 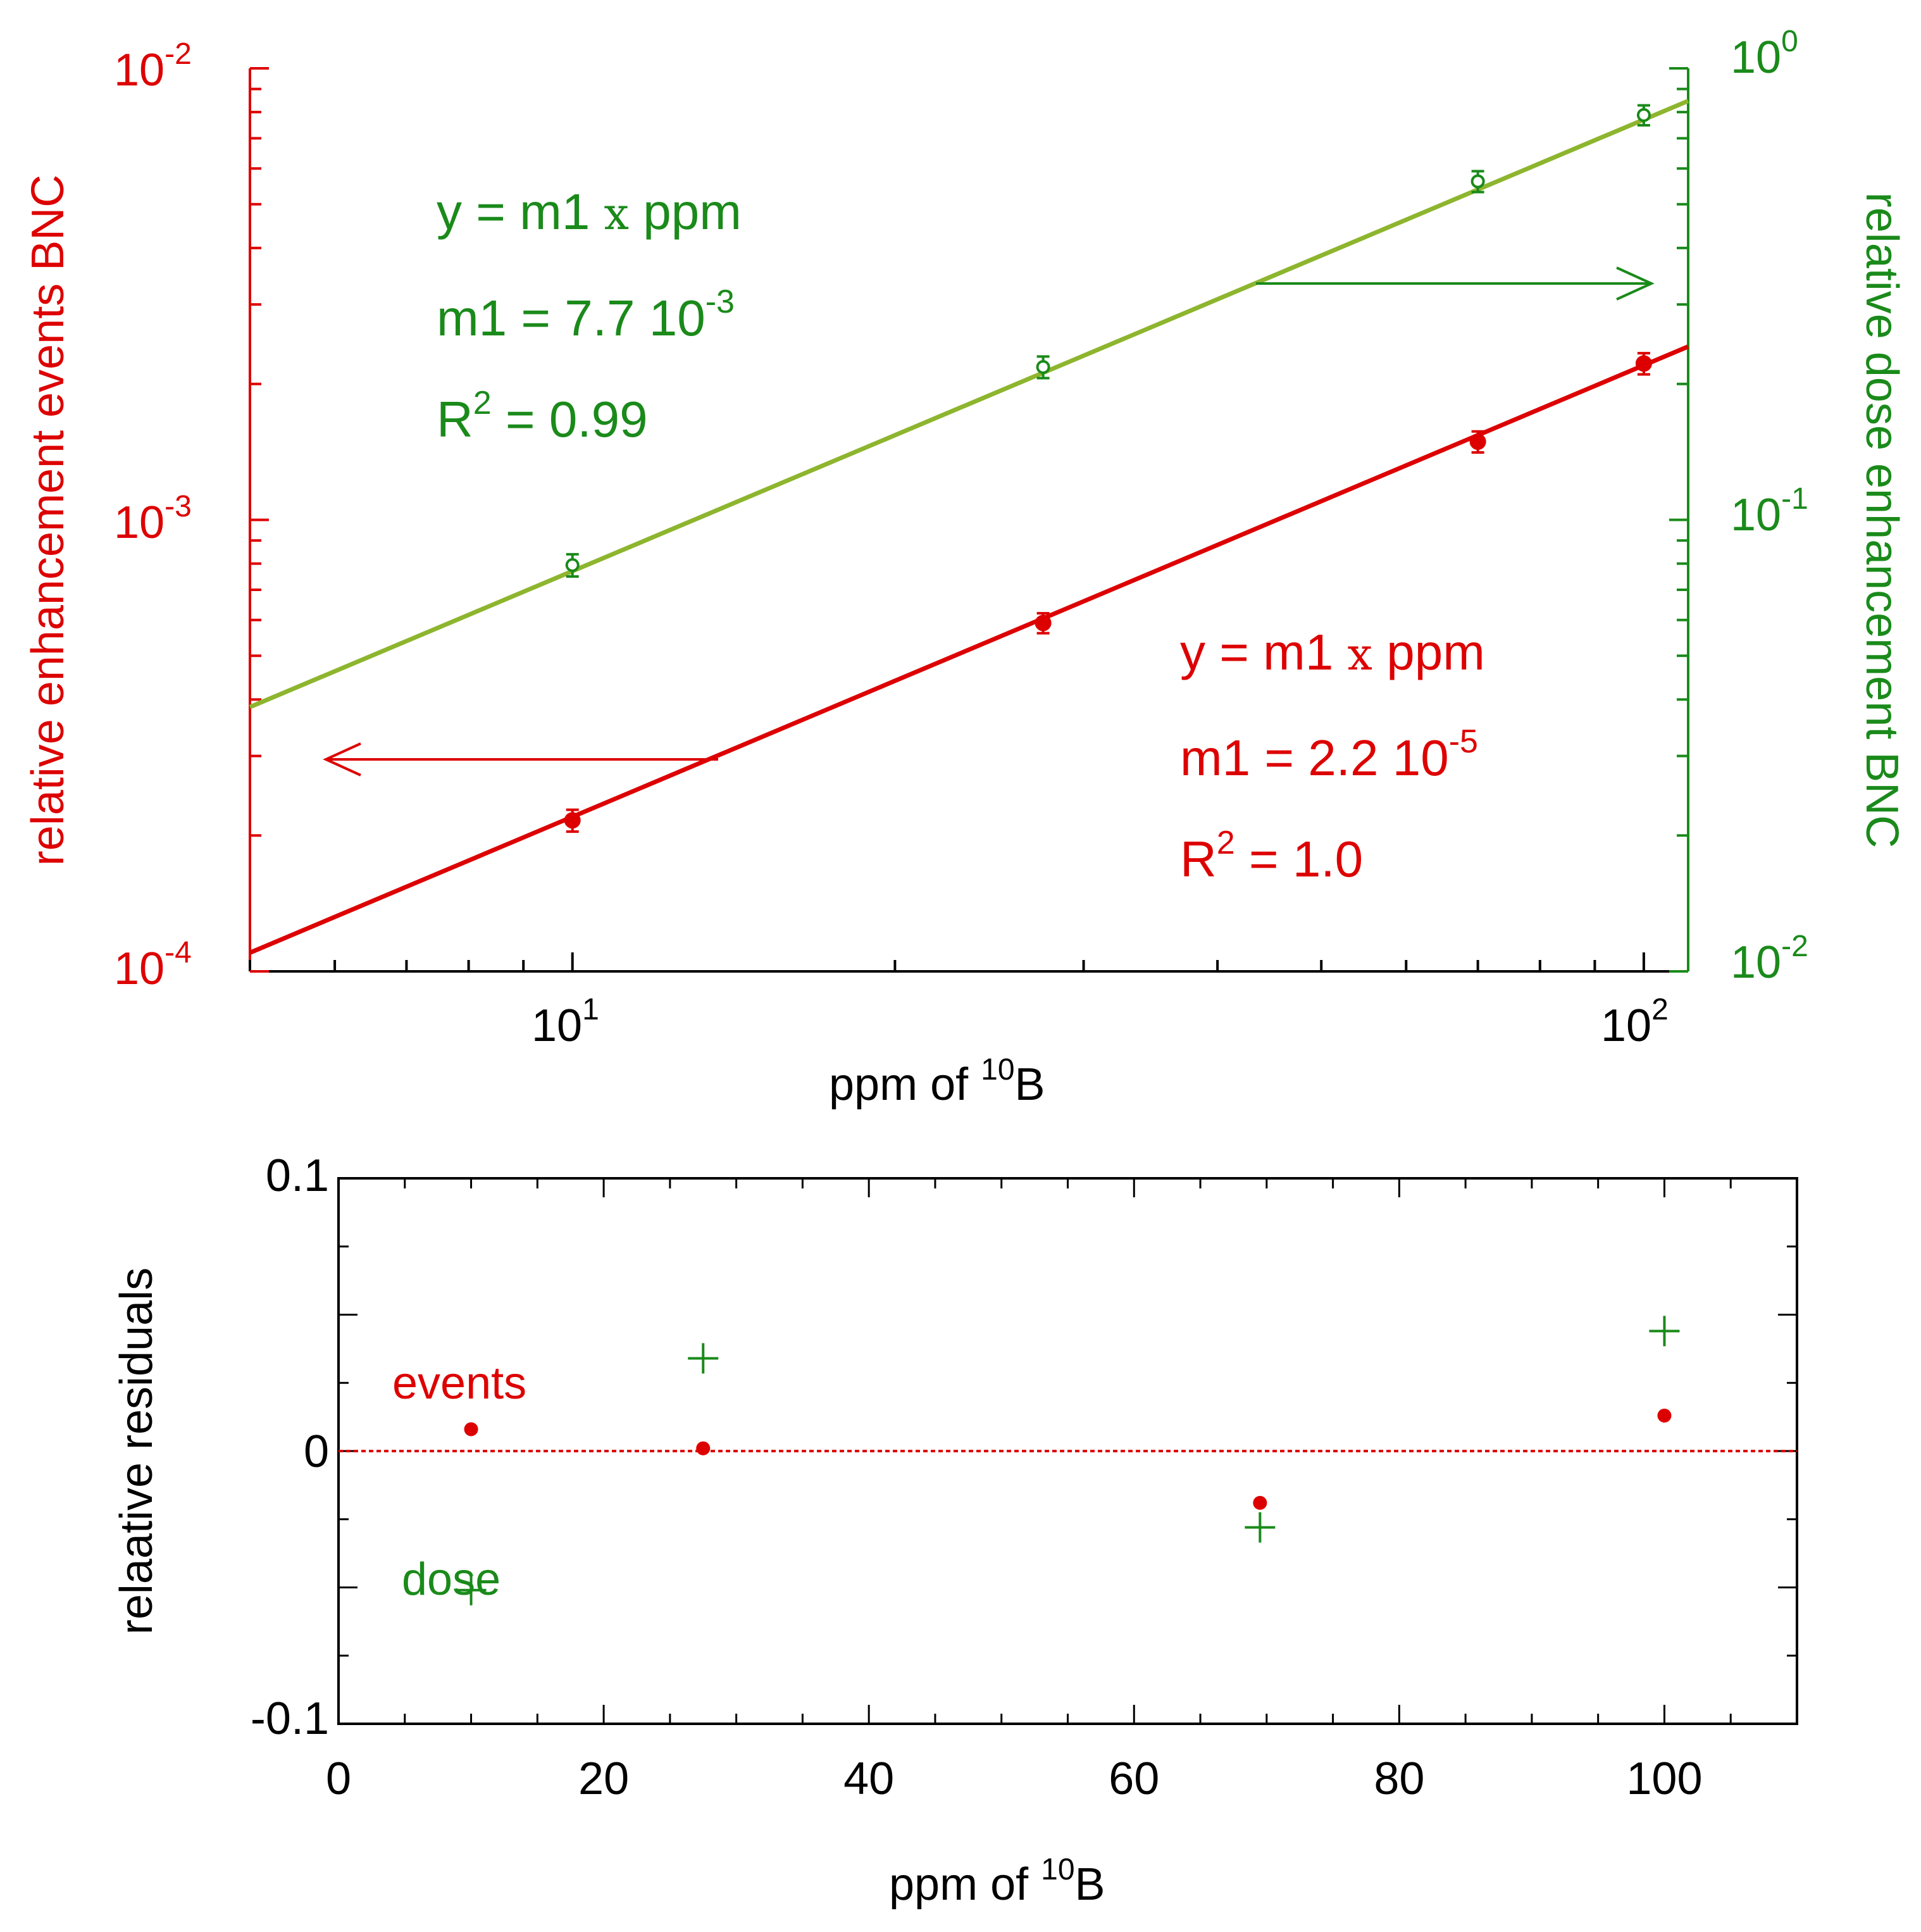 What do you see at coordinates (1635, 1022) in the screenshot?
I see `top-x-tick-100: 10²` at bounding box center [1635, 1022].